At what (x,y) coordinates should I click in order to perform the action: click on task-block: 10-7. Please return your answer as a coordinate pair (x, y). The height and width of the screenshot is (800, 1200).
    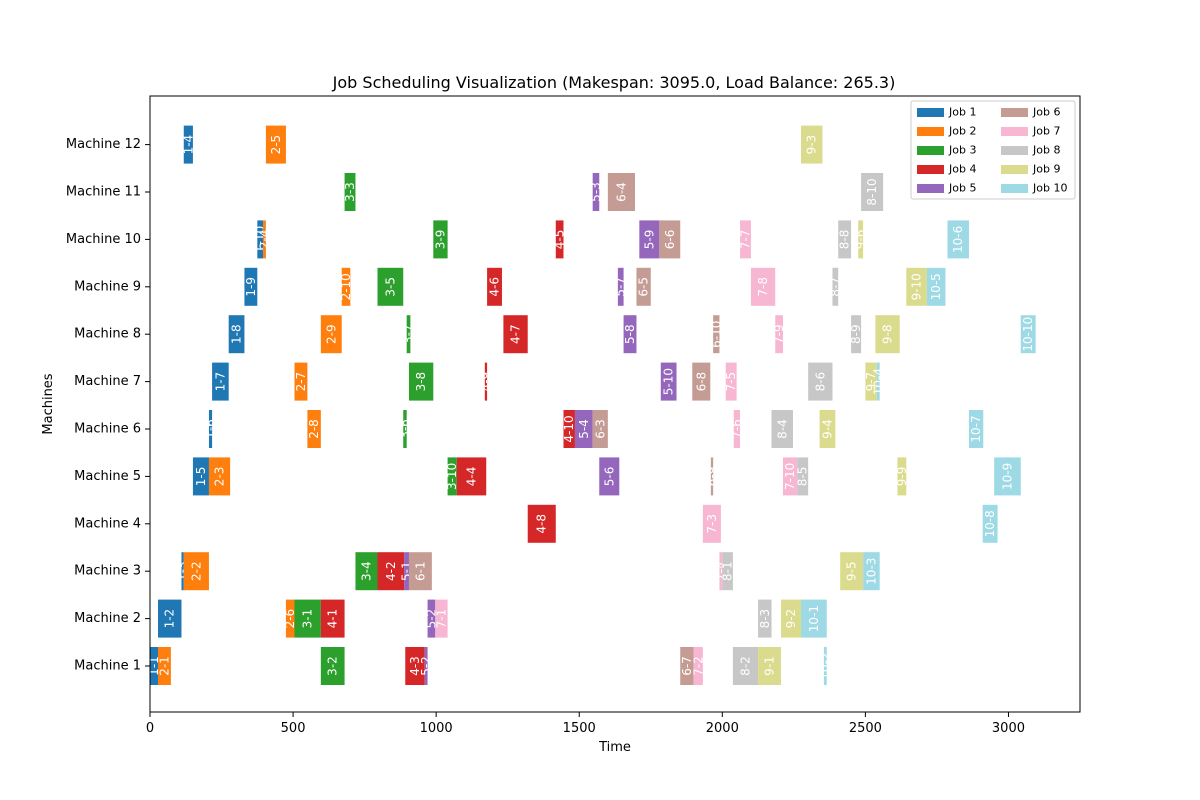
    Looking at the image, I should click on (976, 429).